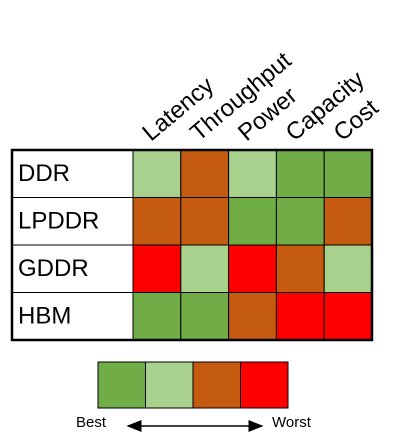 The height and width of the screenshot is (446, 416). I want to click on row-label: LPDDR, so click(58, 221).